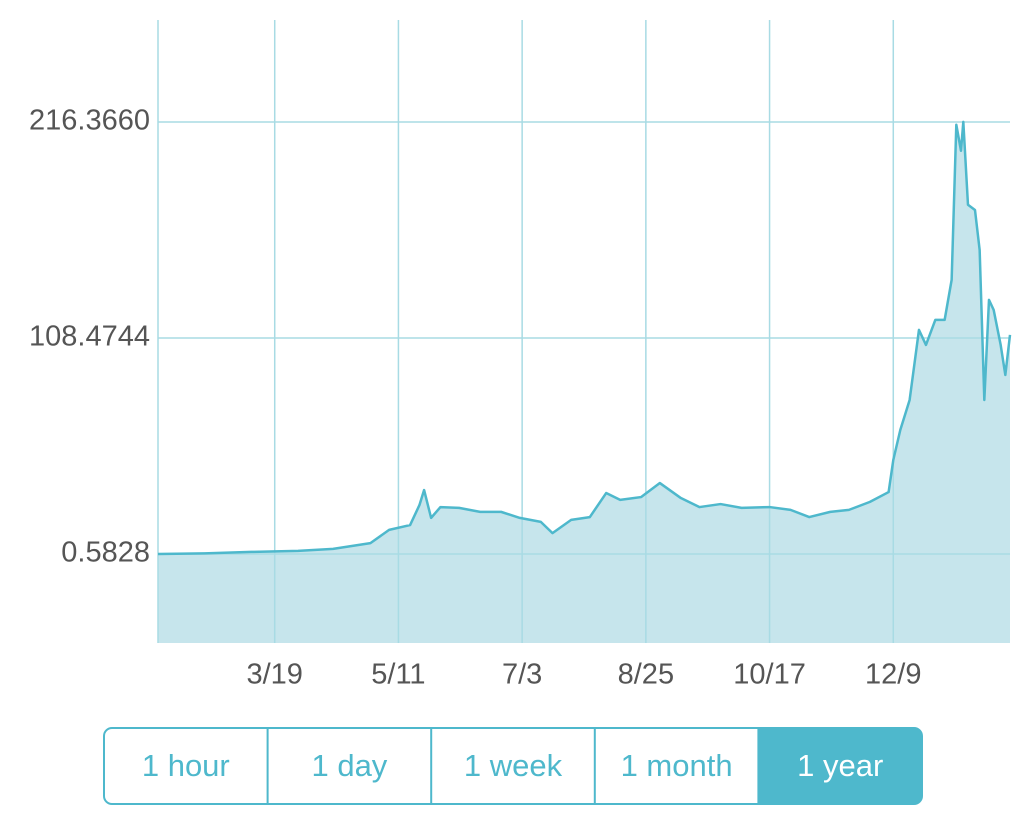 This screenshot has height=821, width=1024. What do you see at coordinates (349, 765) in the screenshot?
I see `range-button-label: 1 day` at bounding box center [349, 765].